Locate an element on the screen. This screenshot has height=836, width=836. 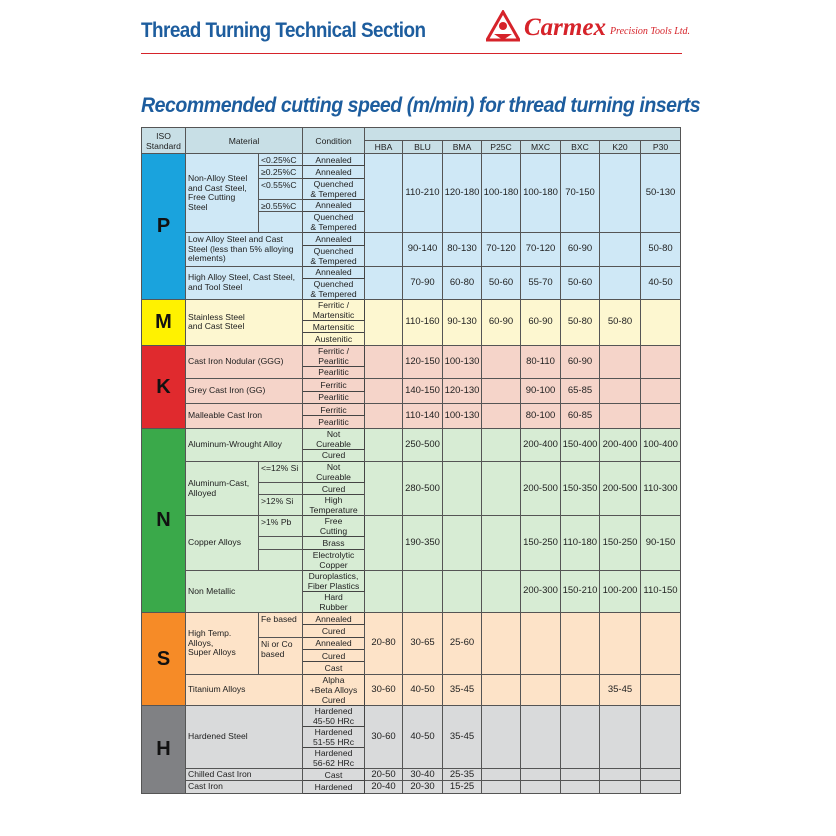
logo-brand: Carmex is located at coordinates (565, 27).